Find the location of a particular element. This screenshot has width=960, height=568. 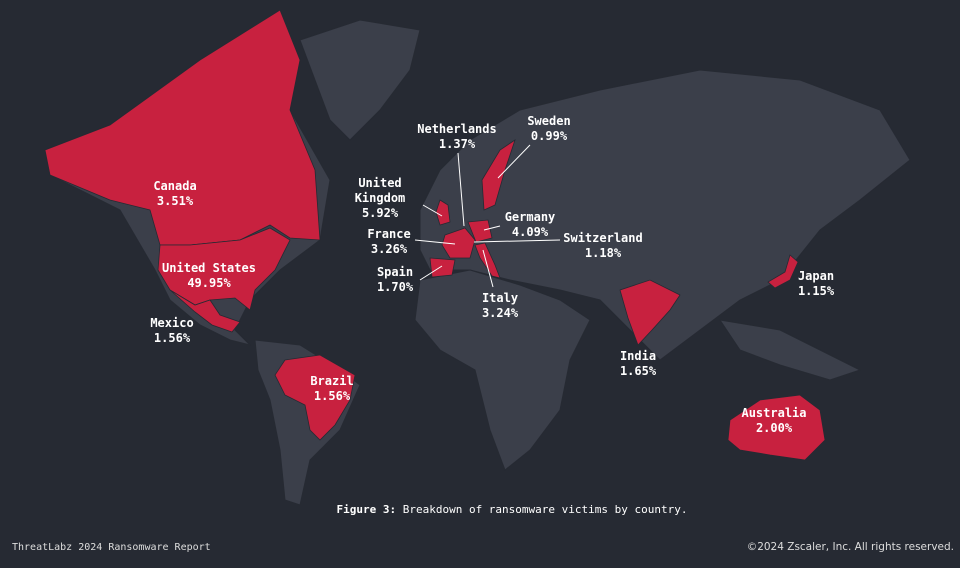

canada-shape is located at coordinates (182, 127).